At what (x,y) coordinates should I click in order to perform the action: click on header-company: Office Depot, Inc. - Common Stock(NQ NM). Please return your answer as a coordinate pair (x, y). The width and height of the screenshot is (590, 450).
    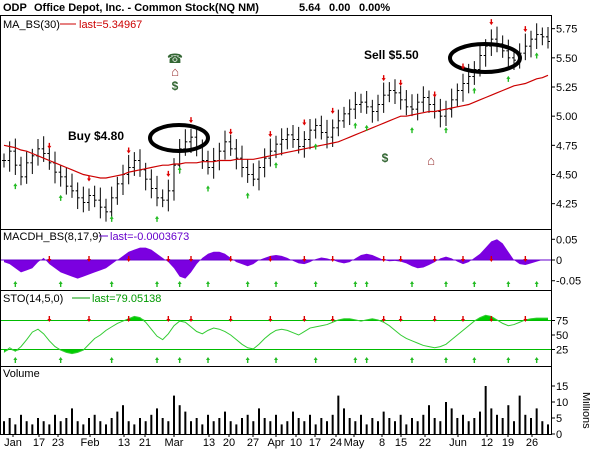
    Looking at the image, I should click on (146, 8).